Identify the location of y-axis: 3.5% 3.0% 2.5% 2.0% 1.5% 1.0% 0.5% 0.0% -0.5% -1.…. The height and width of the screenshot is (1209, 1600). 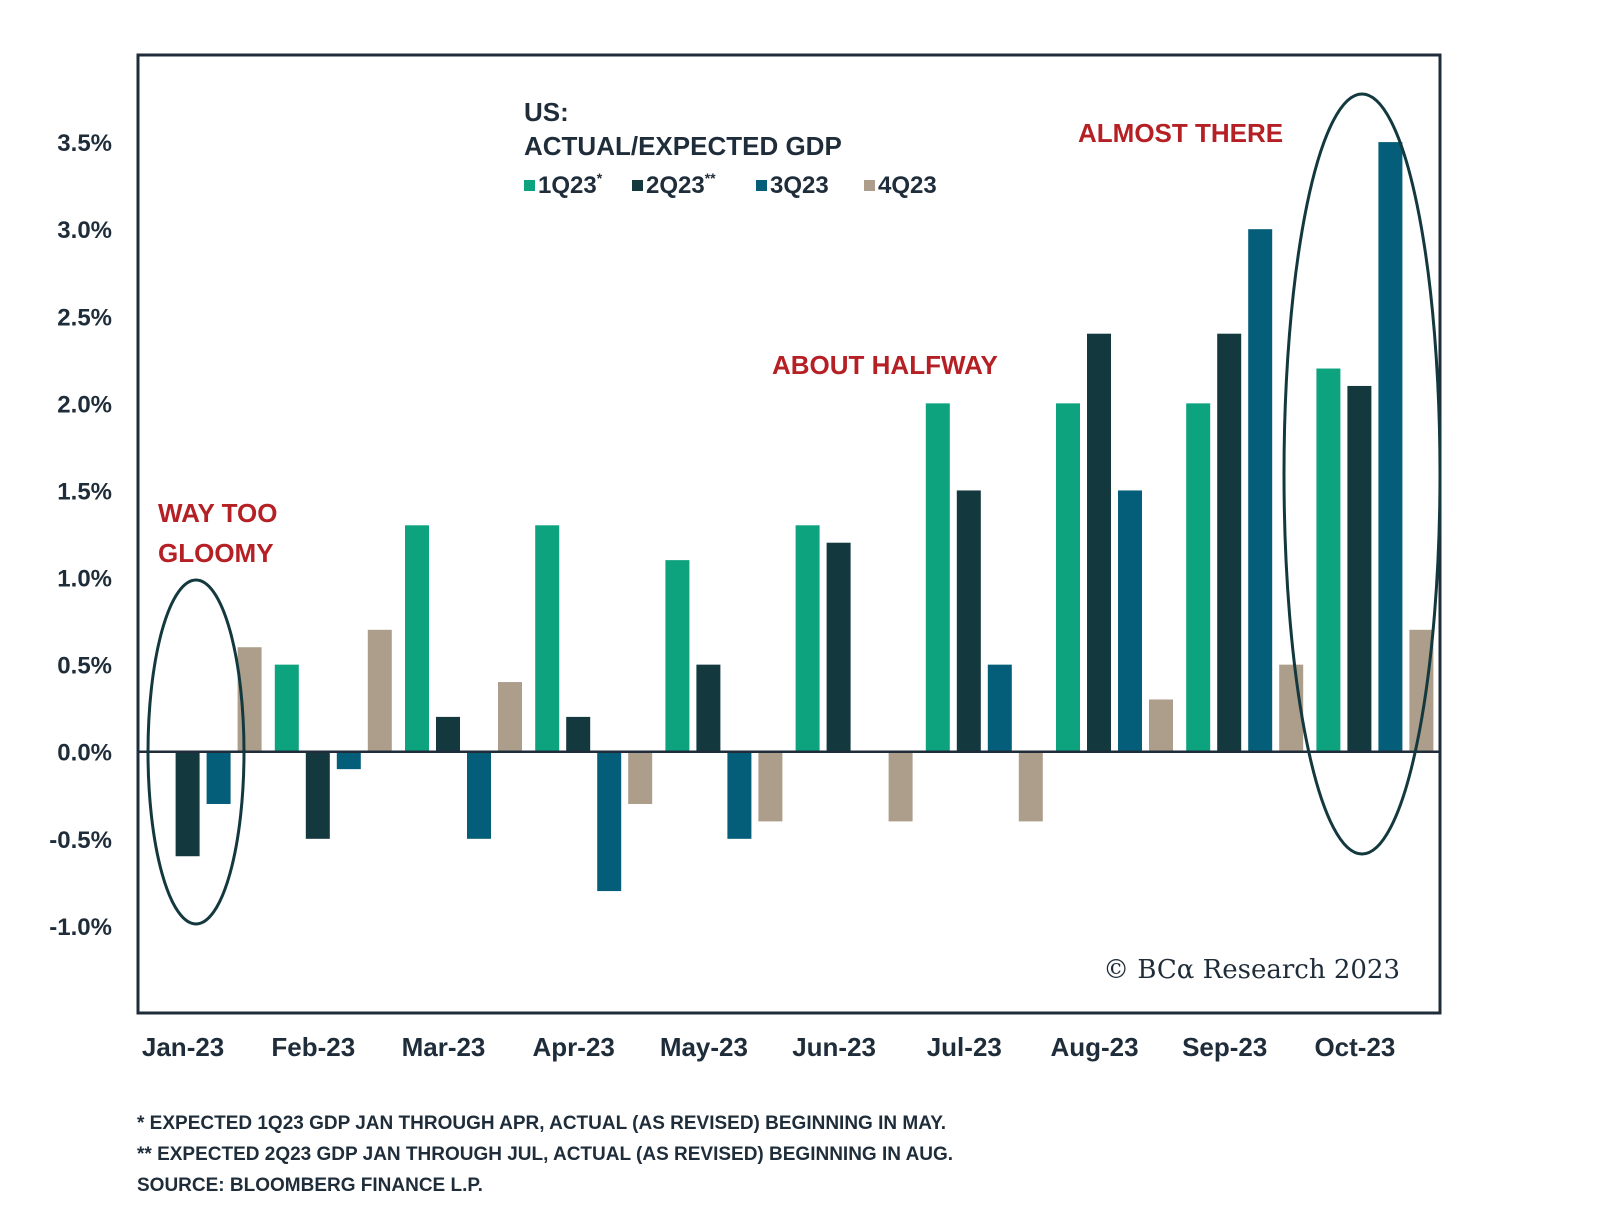
(80, 535).